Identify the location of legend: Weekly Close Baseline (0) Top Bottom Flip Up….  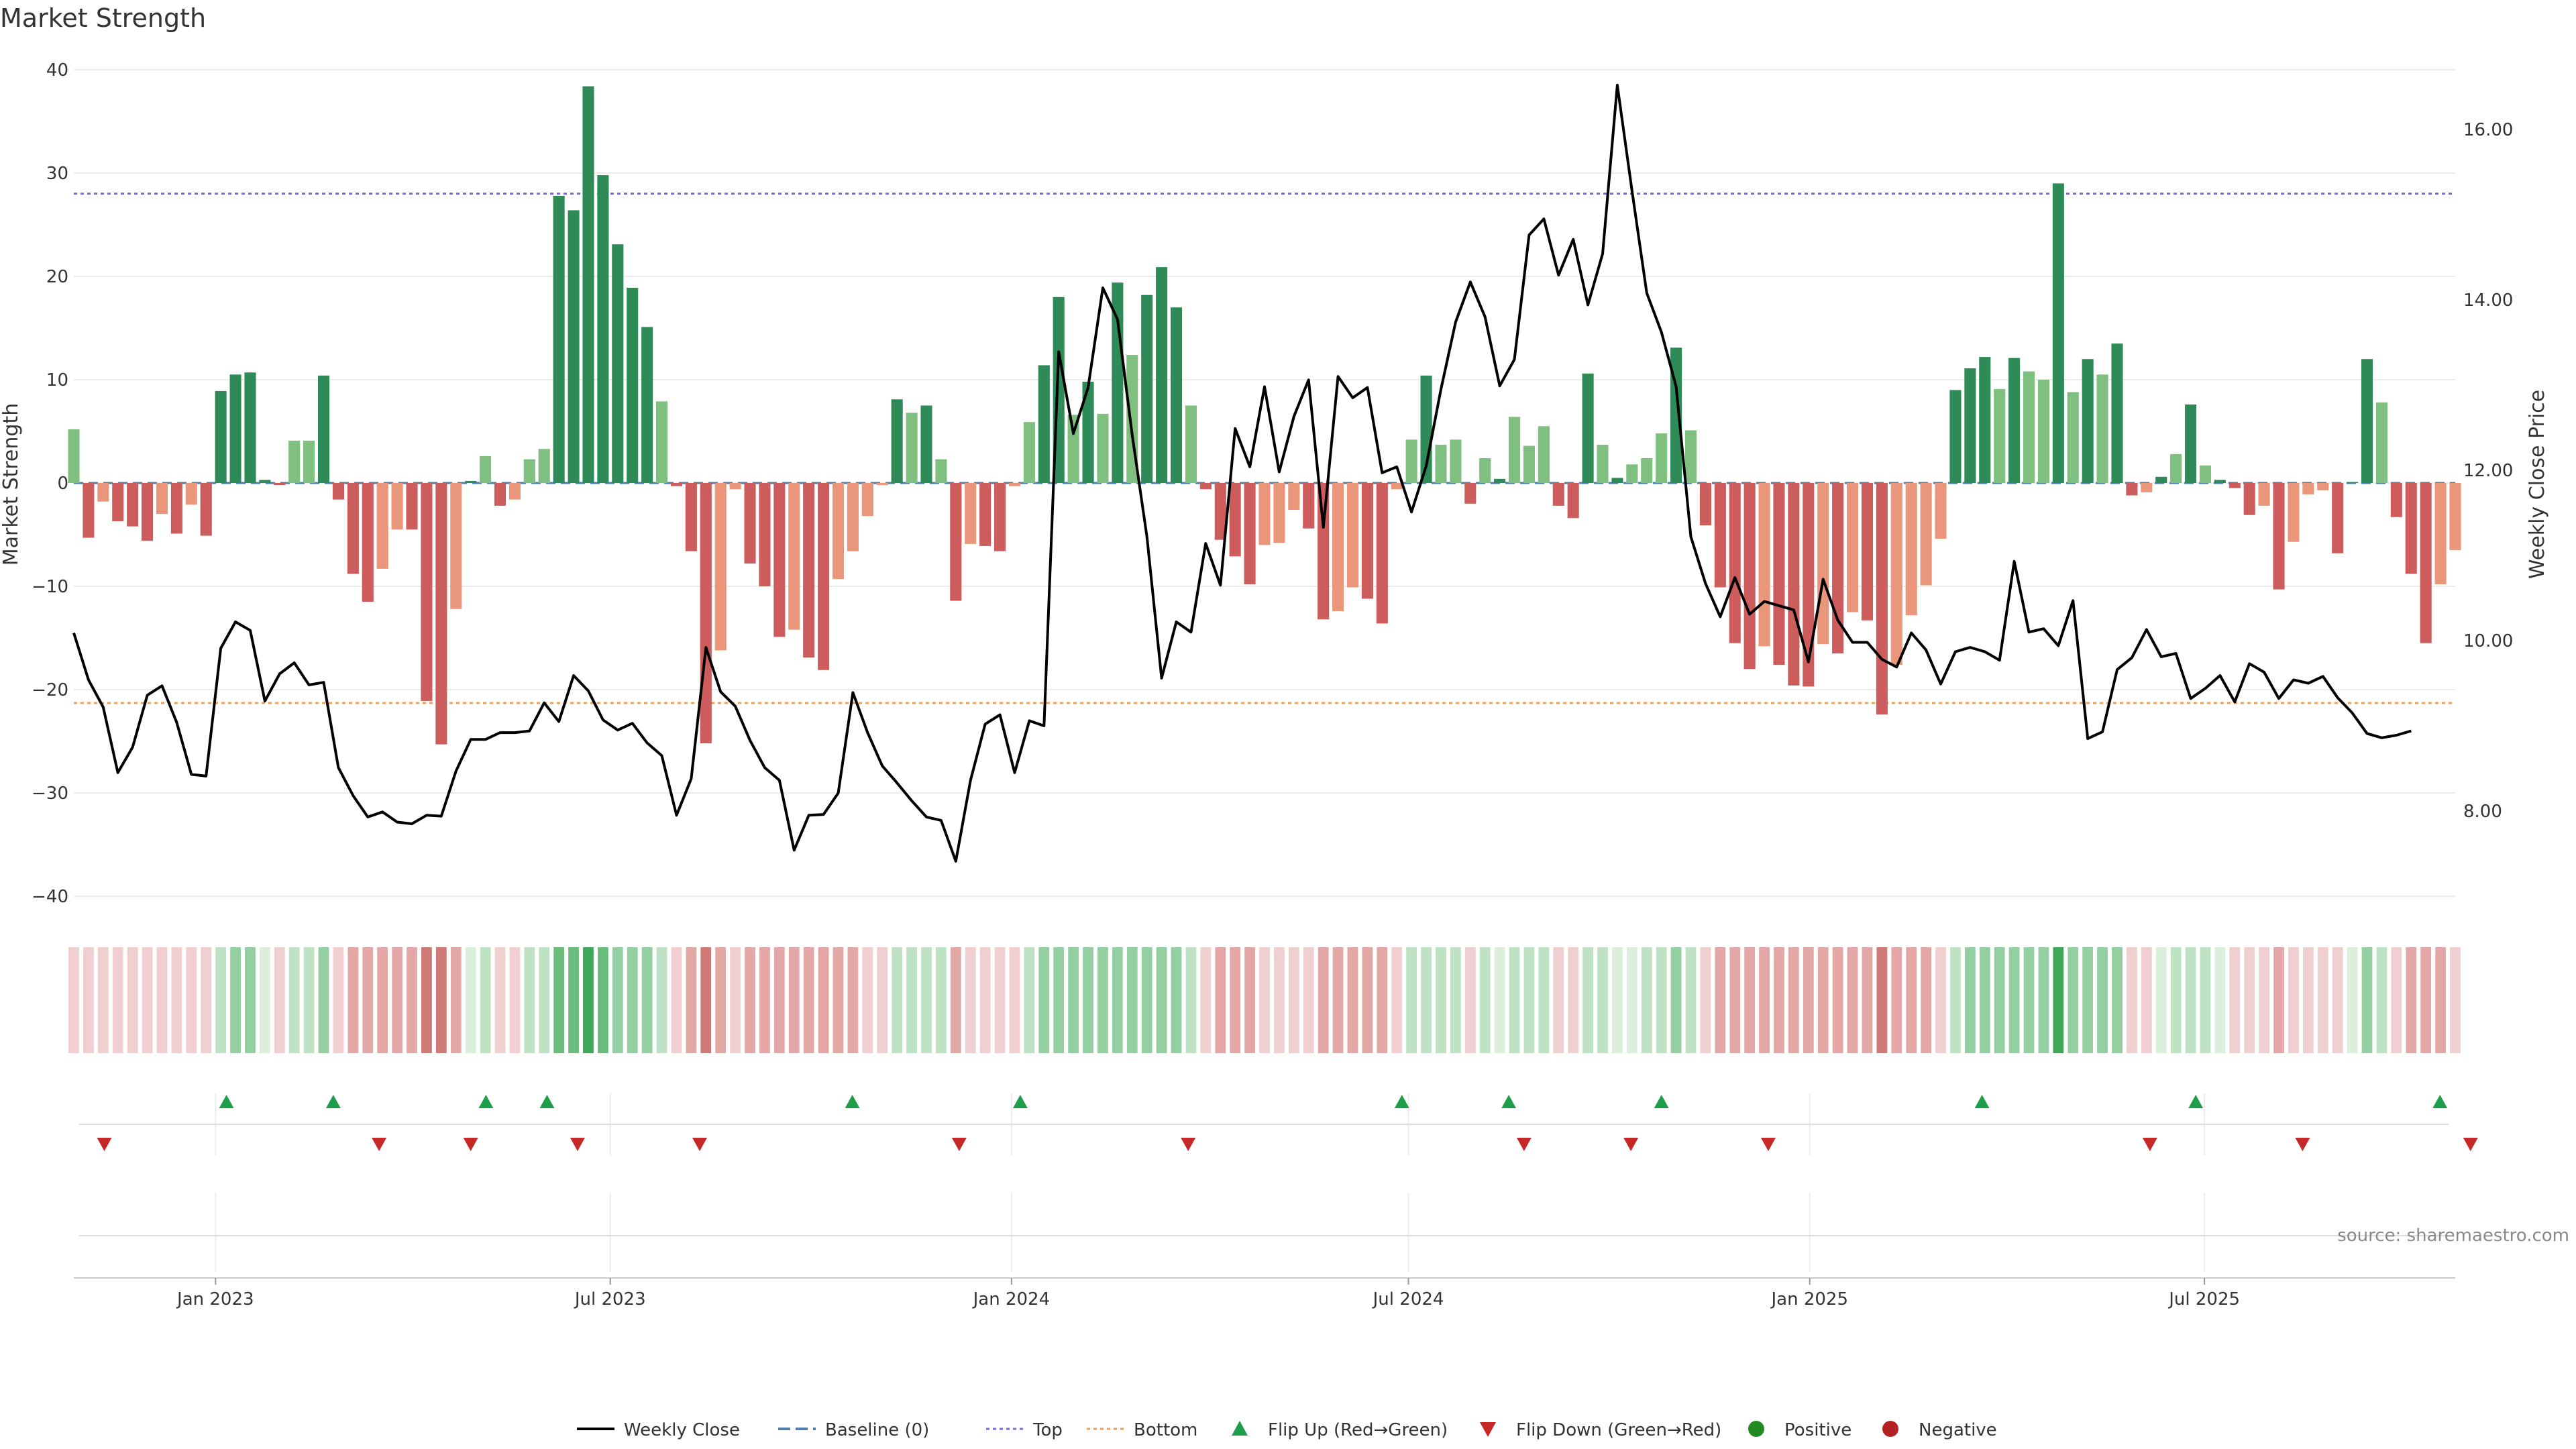
(1287, 1430).